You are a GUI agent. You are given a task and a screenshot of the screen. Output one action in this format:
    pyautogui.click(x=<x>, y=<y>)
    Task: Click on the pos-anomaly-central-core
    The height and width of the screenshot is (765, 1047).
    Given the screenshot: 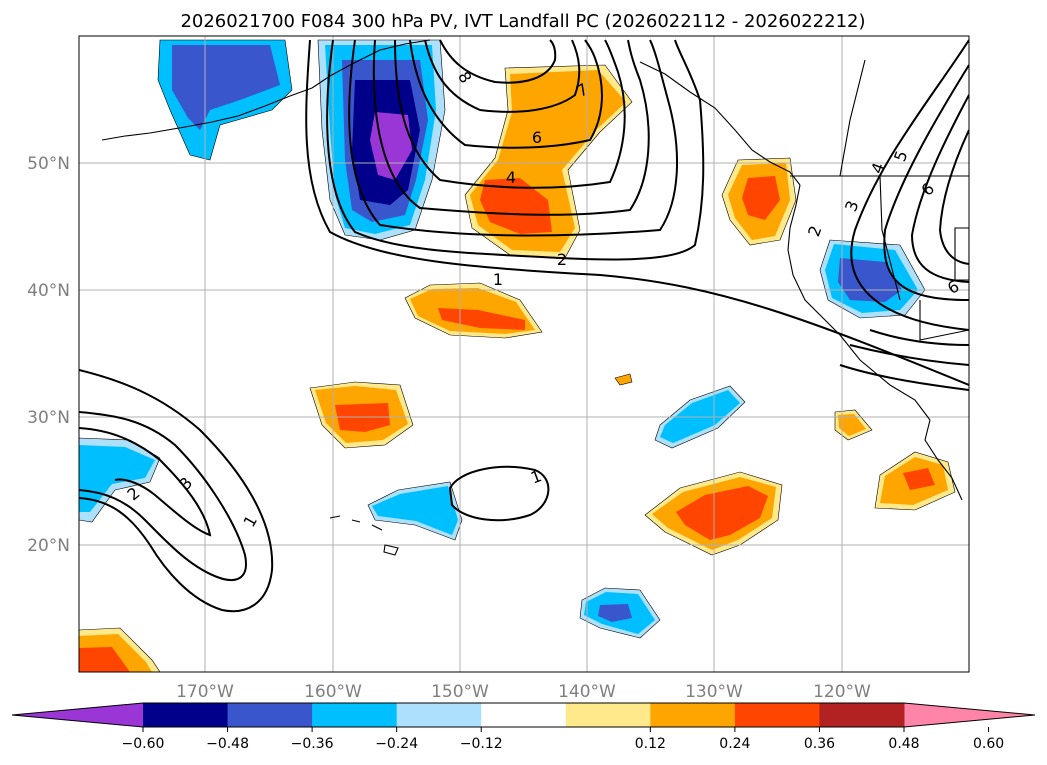 What is the action you would take?
    pyautogui.click(x=516, y=206)
    